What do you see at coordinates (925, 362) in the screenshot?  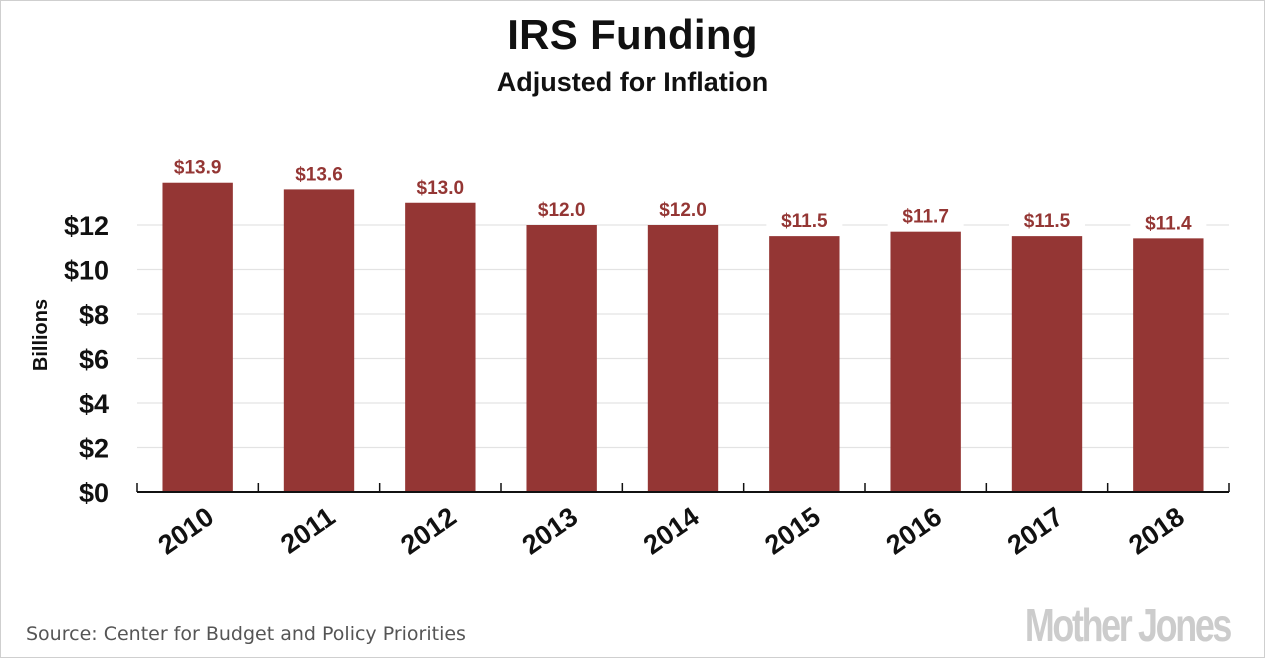 I see `bar-2016` at bounding box center [925, 362].